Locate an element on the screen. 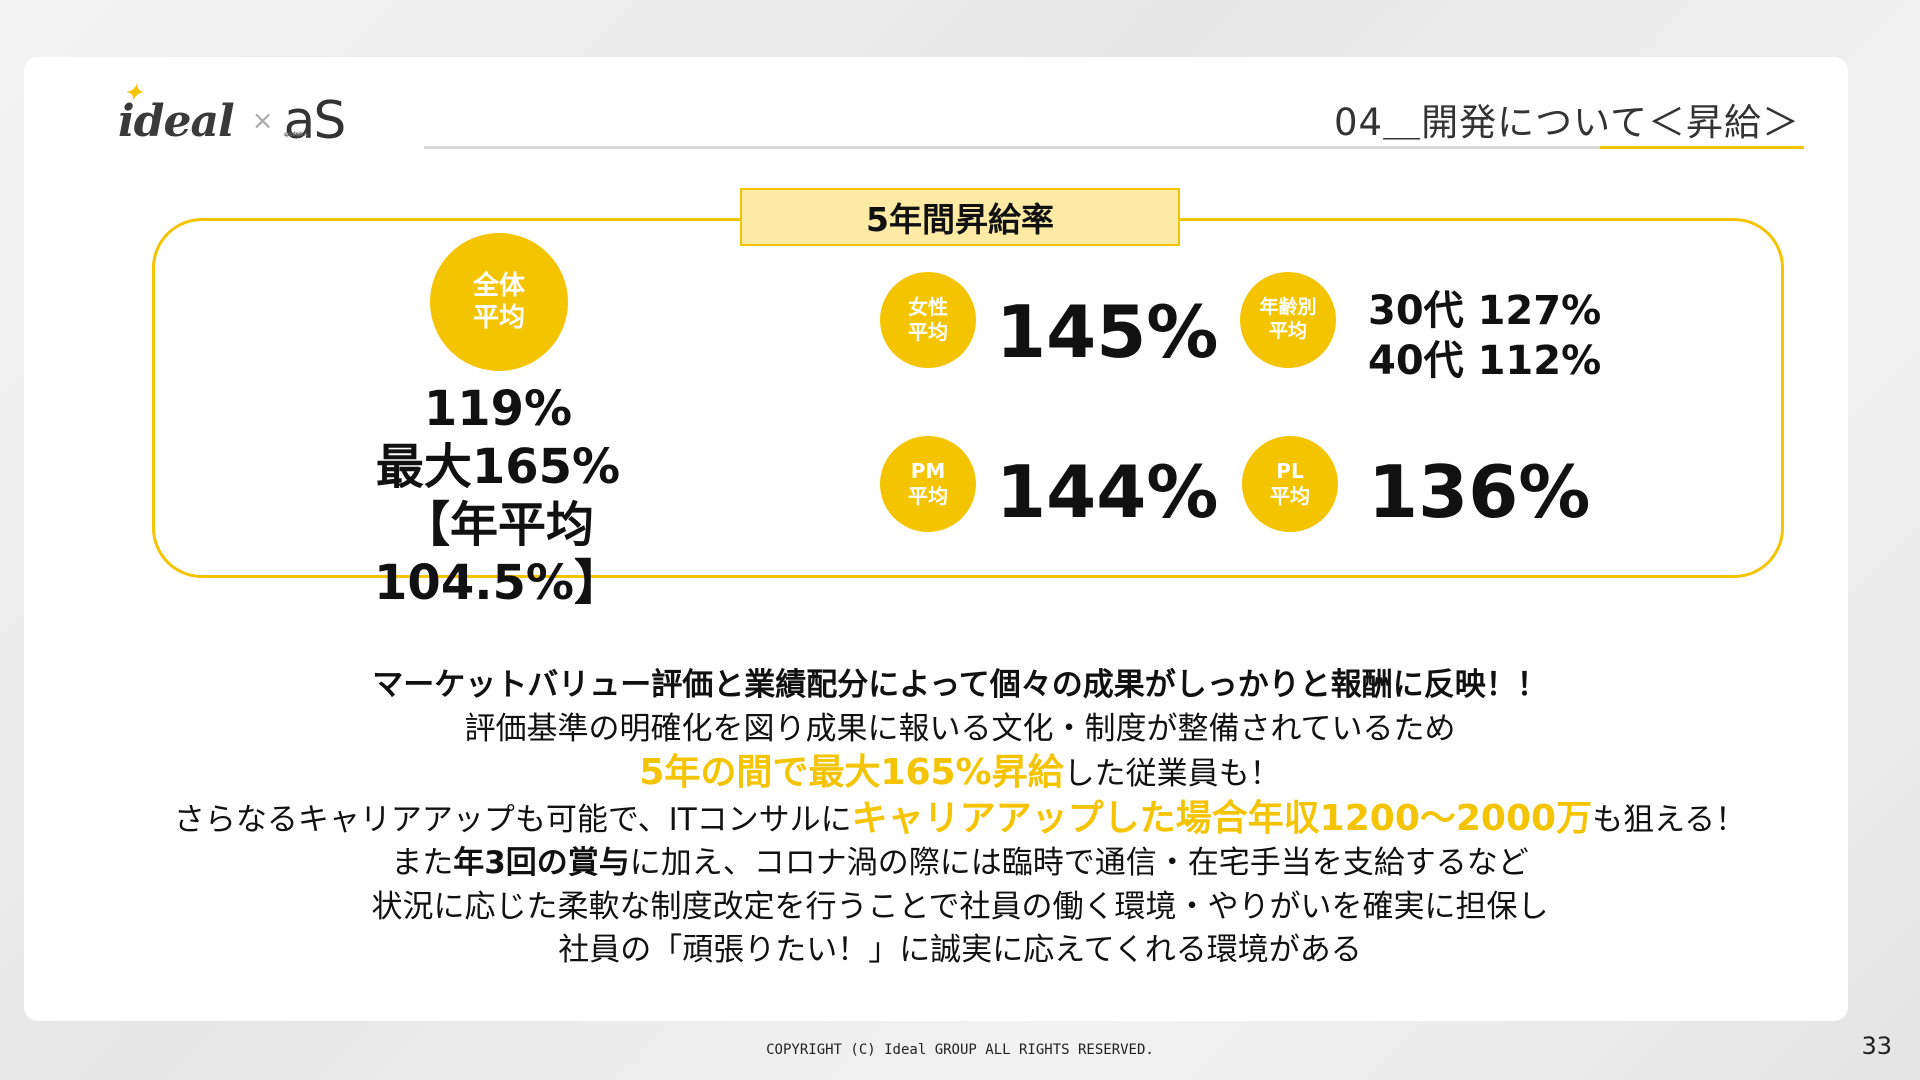  highlight-text: キャリアアップした場合年収1200～2000万 is located at coordinates (1222, 818).